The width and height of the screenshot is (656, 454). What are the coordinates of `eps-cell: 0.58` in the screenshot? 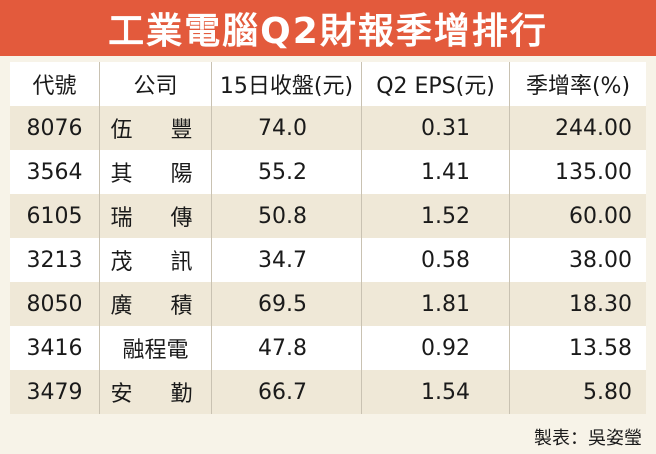 It's located at (436, 260).